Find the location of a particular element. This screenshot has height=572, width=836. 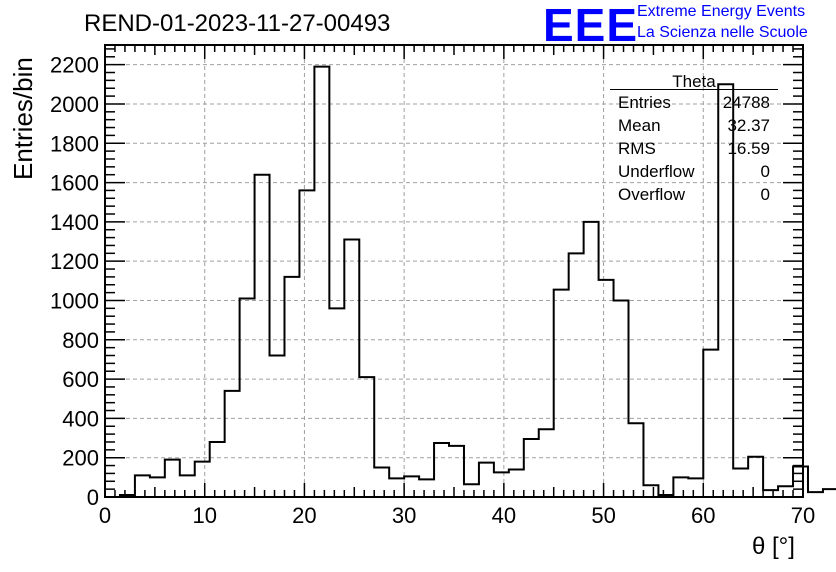

y-tick-label: 1400 is located at coordinates (74, 222).